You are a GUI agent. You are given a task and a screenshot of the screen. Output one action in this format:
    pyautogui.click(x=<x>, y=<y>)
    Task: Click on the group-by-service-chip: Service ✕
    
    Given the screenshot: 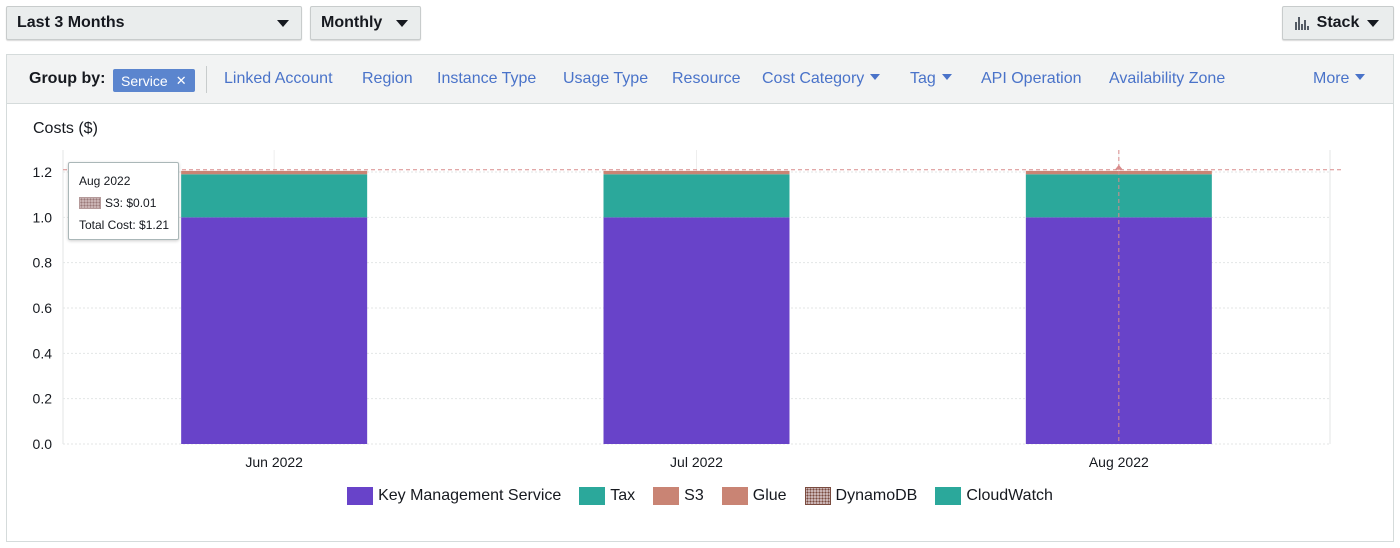 What is the action you would take?
    pyautogui.click(x=154, y=80)
    